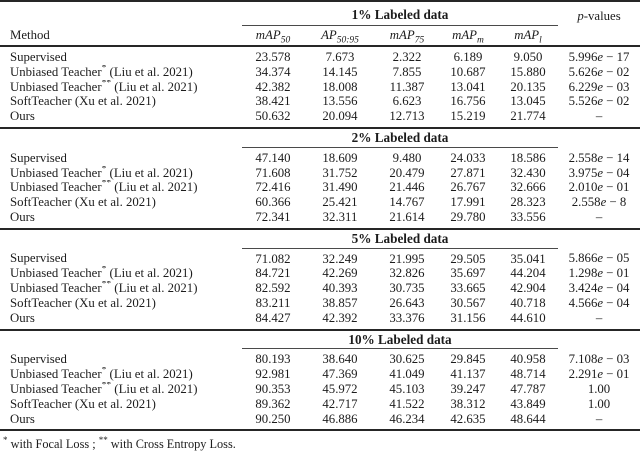 The image size is (640, 452). Describe the element at coordinates (407, 403) in the screenshot. I see `metric-value-cell: 41.522` at that location.